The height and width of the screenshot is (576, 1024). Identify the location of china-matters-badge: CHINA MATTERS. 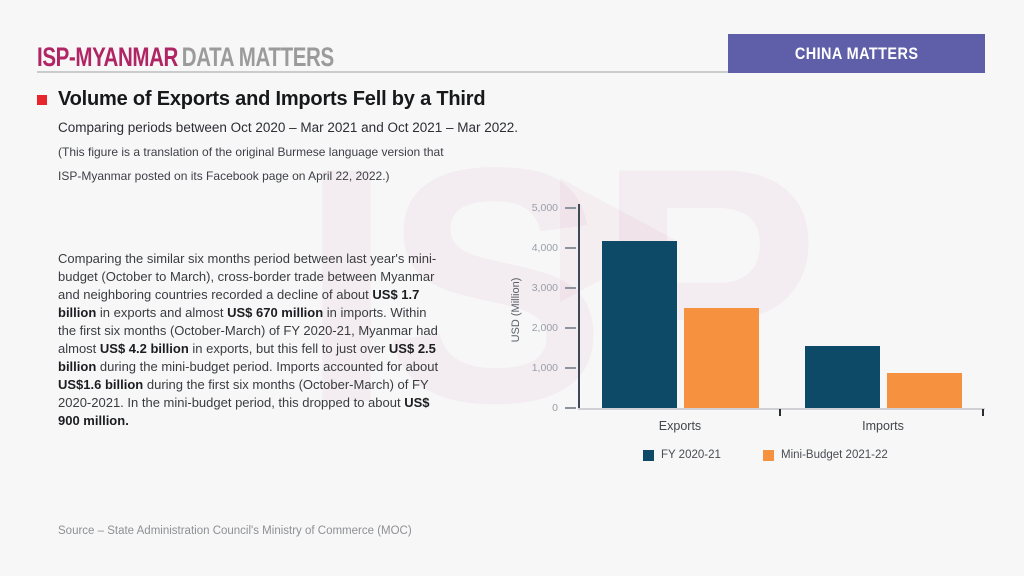
(856, 53).